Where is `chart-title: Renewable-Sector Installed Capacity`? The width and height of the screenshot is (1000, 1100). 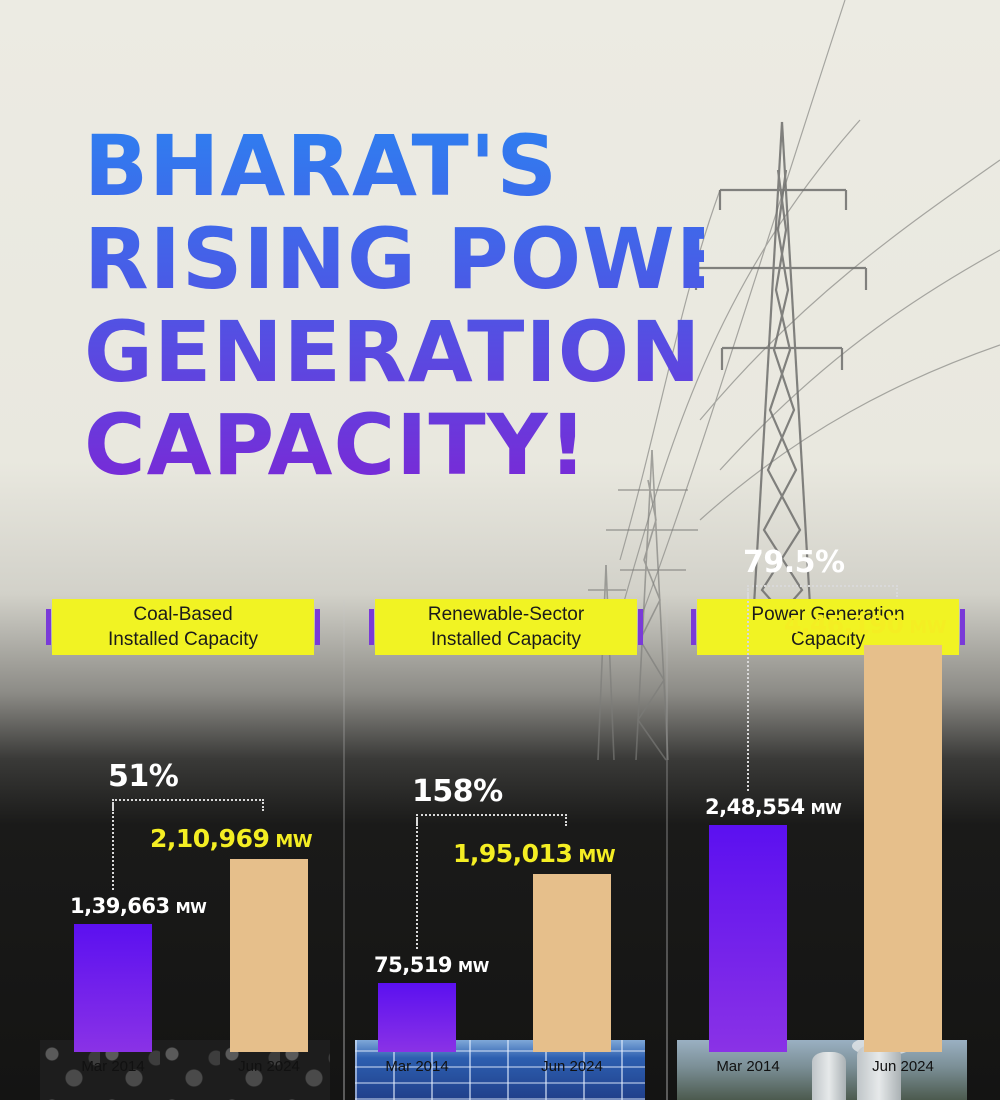 chart-title: Renewable-Sector Installed Capacity is located at coordinates (506, 627).